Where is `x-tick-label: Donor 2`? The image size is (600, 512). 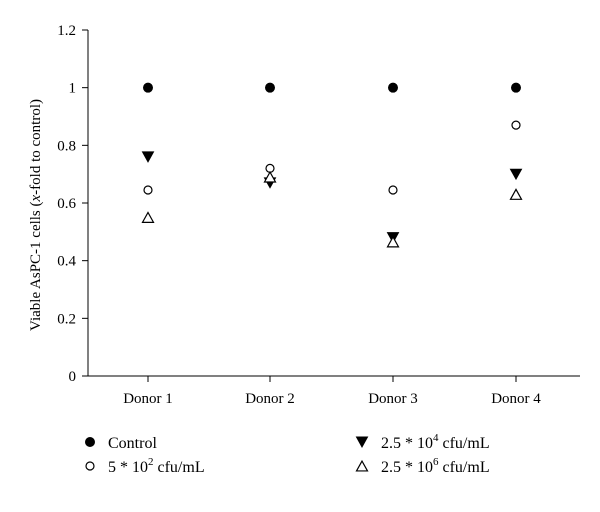 x-tick-label: Donor 2 is located at coordinates (270, 399).